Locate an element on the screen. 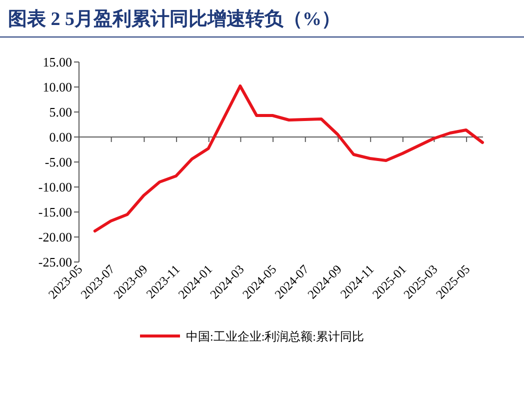 The image size is (524, 397). y-tick-label: 5.00 is located at coordinates (60, 112).